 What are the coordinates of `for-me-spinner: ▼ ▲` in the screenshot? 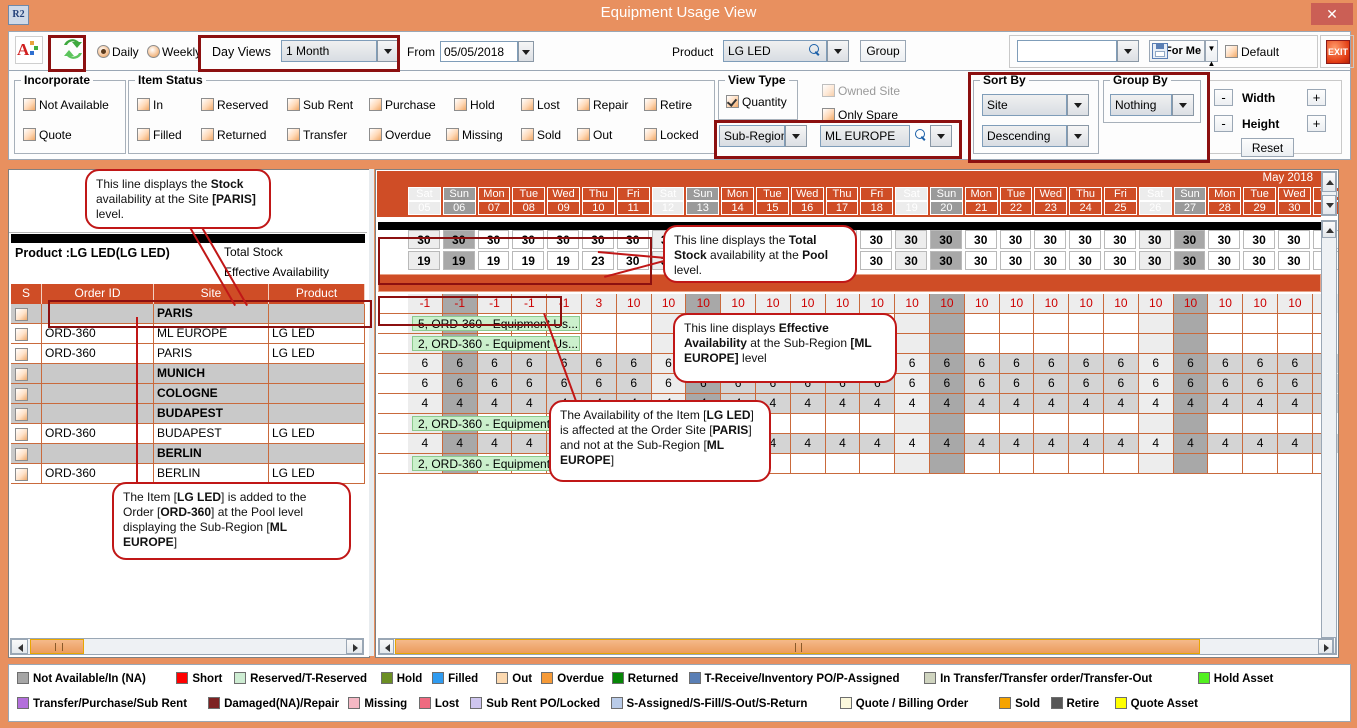 It's located at (1211, 54).